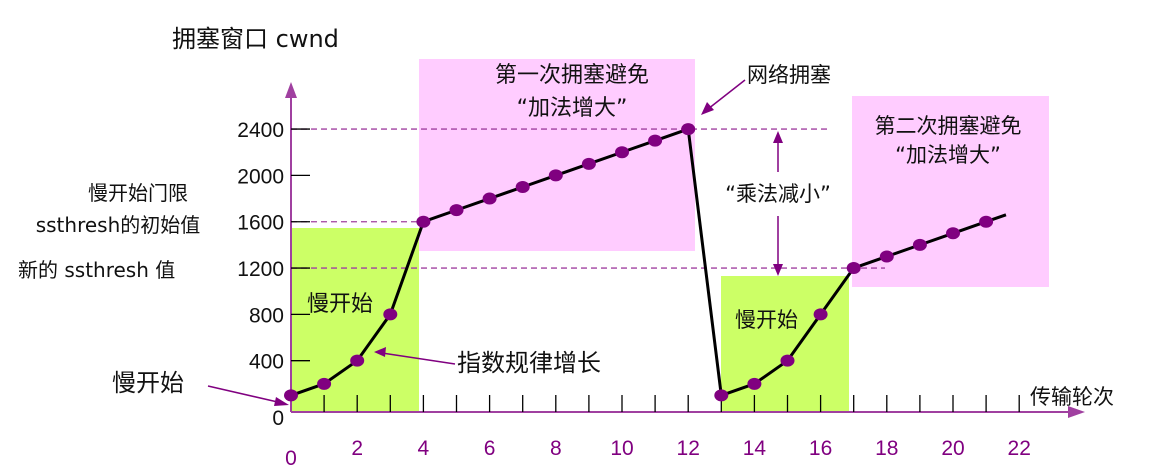  What do you see at coordinates (424, 448) in the screenshot?
I see `x-tick-label: 4` at bounding box center [424, 448].